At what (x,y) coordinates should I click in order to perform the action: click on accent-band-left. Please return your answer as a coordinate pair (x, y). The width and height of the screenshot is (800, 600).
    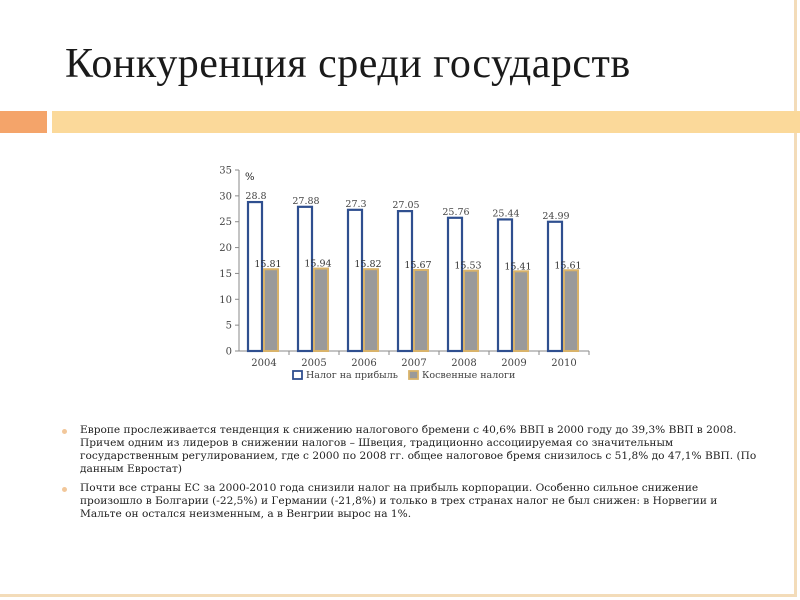
    Looking at the image, I should click on (23, 122).